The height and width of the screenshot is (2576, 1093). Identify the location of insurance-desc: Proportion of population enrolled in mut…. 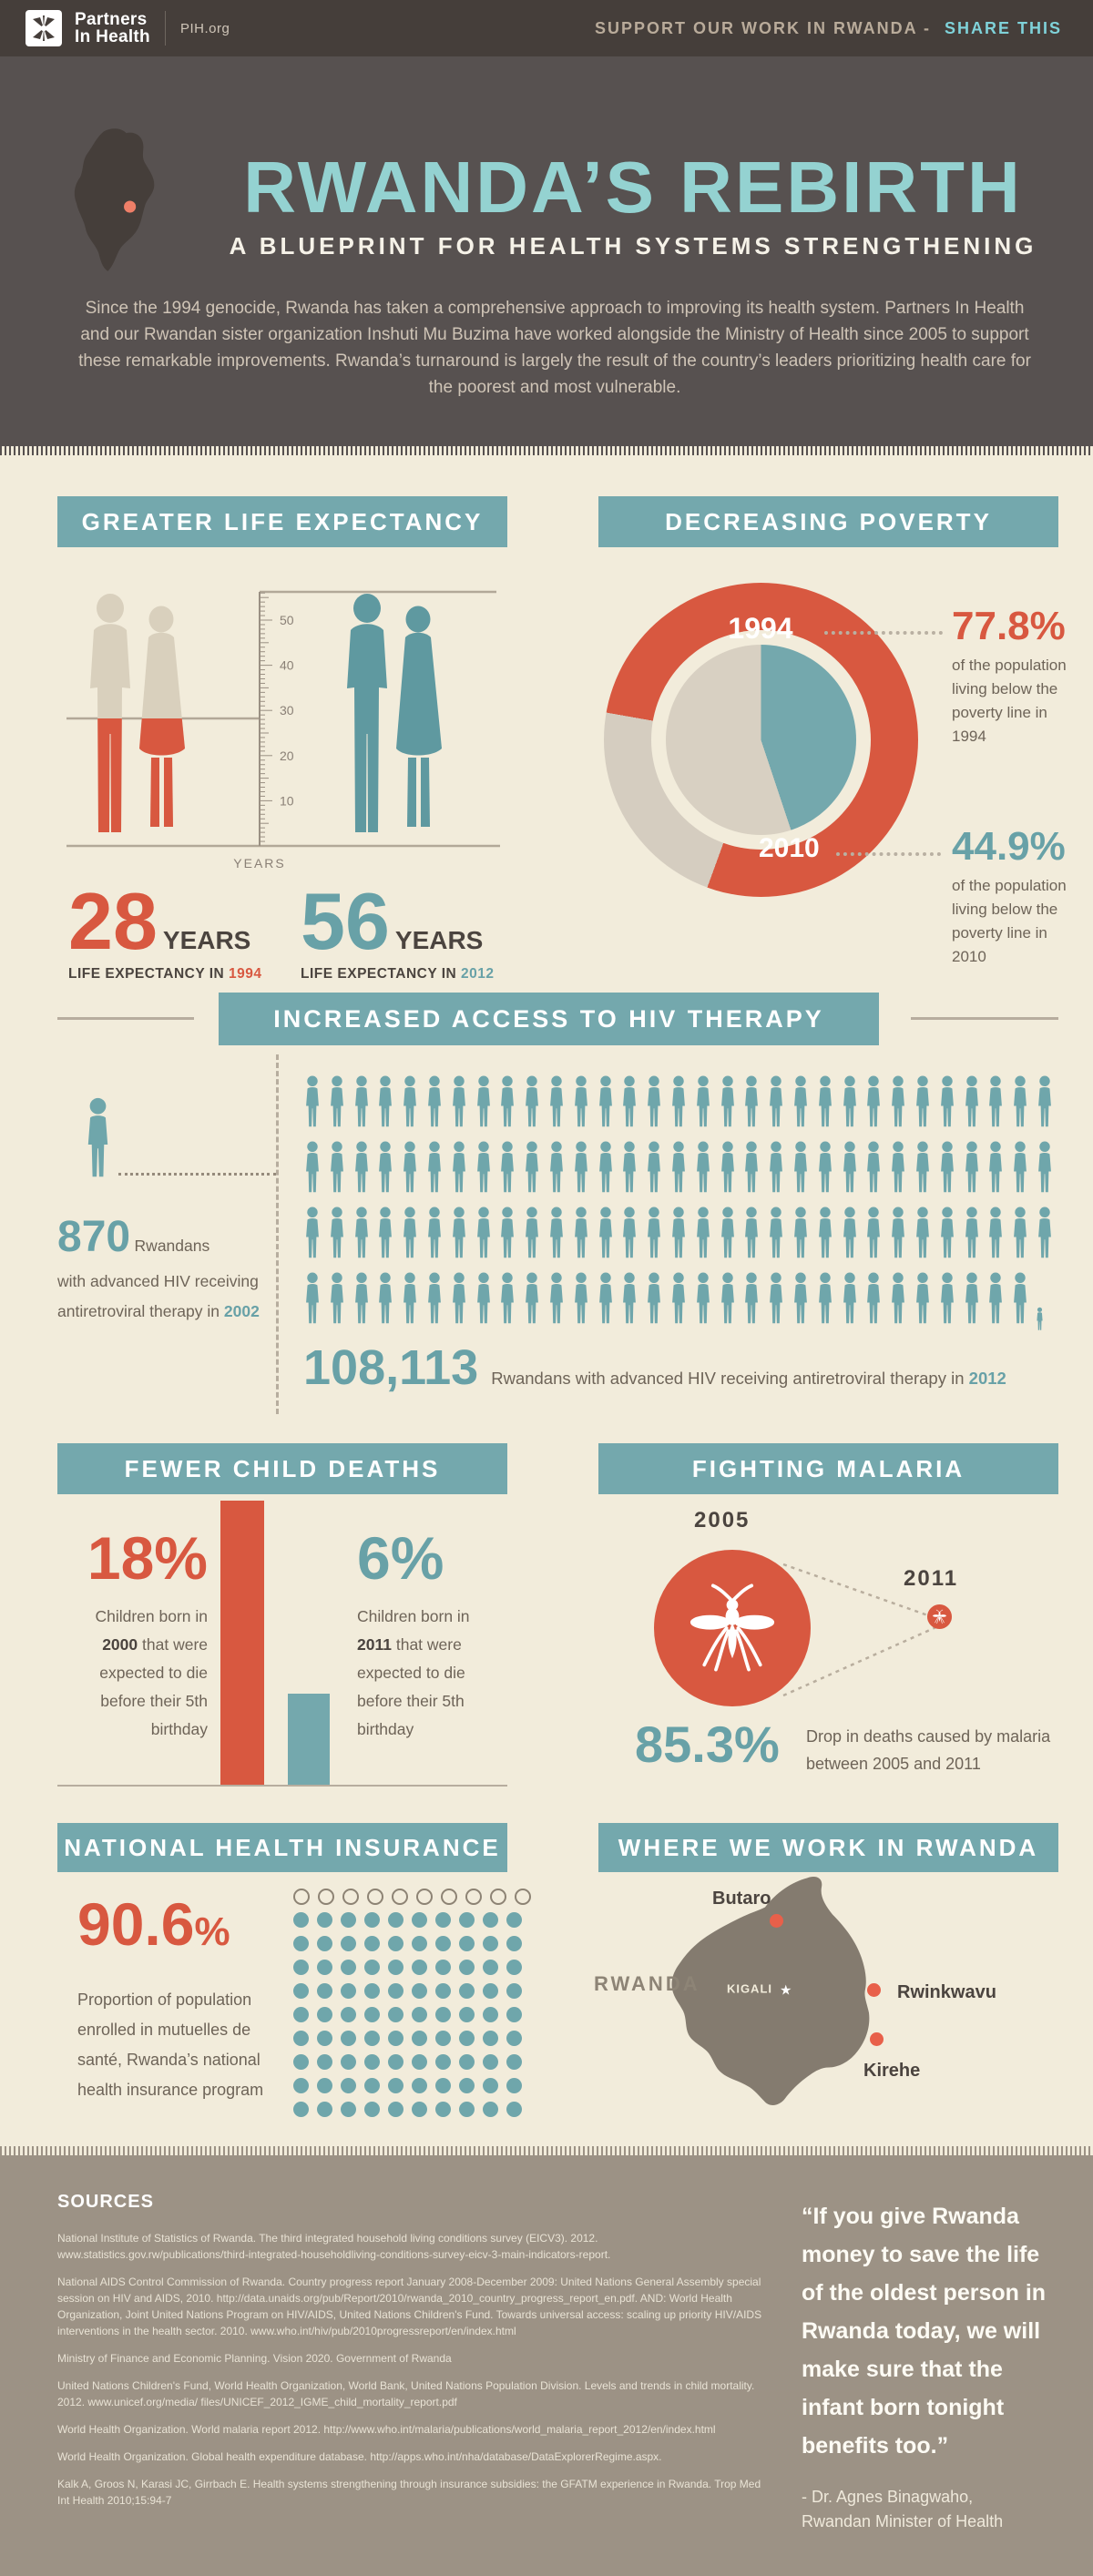
(170, 2045).